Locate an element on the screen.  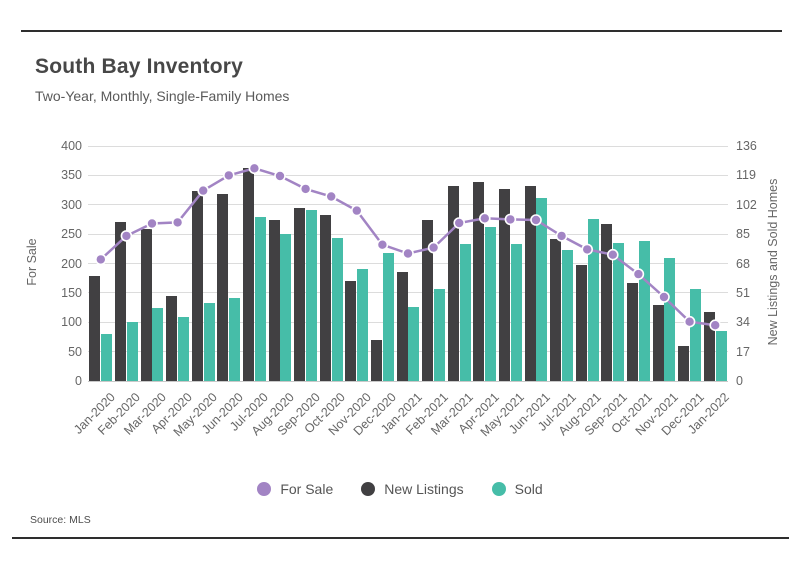
y-axis-tick-right: 51 is located at coordinates (743, 292).